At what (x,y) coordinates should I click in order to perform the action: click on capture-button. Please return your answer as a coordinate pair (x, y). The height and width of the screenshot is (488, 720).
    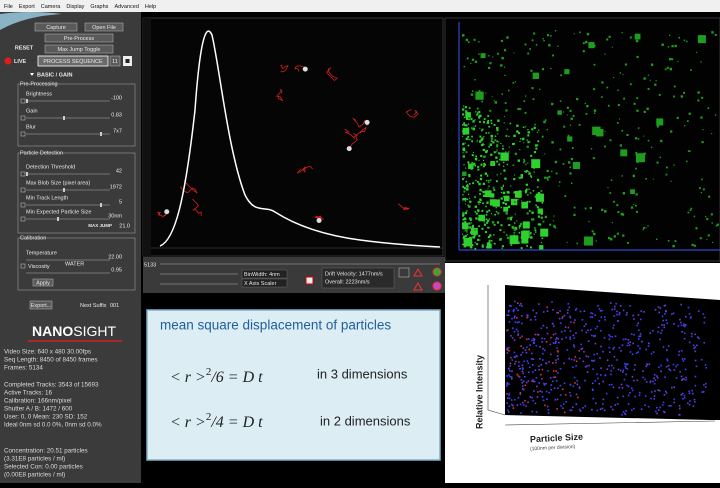
    Looking at the image, I should click on (56, 27).